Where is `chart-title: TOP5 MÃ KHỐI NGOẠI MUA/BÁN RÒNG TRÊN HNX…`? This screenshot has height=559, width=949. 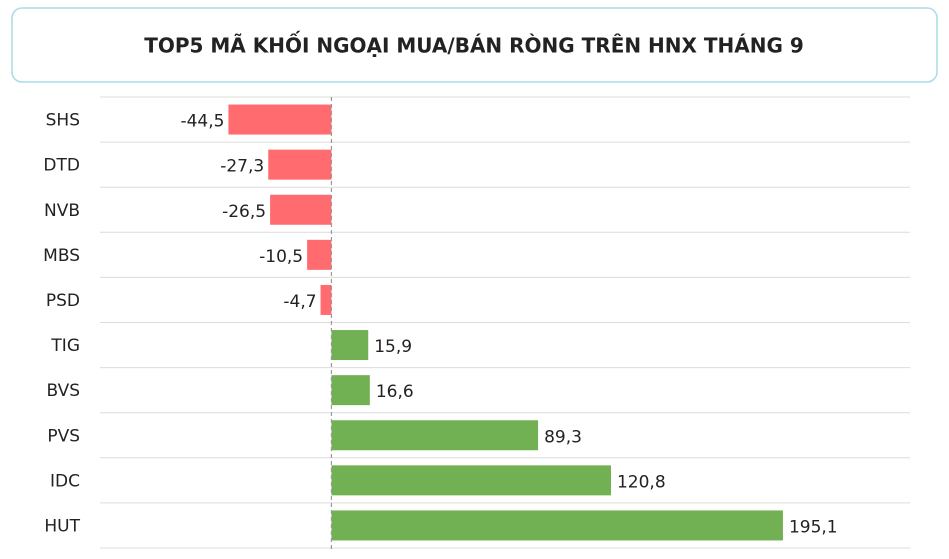 chart-title: TOP5 MÃ KHỐI NGOẠI MUA/BÁN RÒNG TRÊN HNX… is located at coordinates (474, 45).